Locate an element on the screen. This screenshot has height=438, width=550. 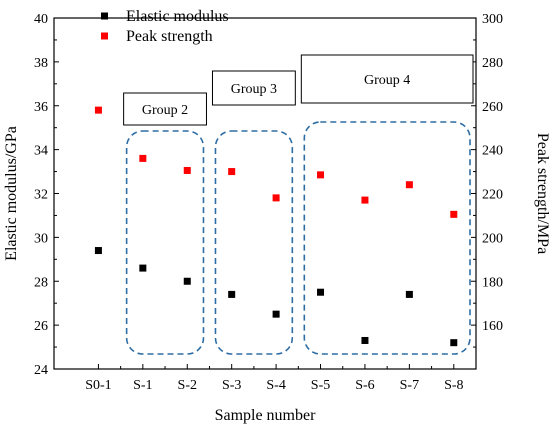
y-left-tick-label: 26 is located at coordinates (41, 326).